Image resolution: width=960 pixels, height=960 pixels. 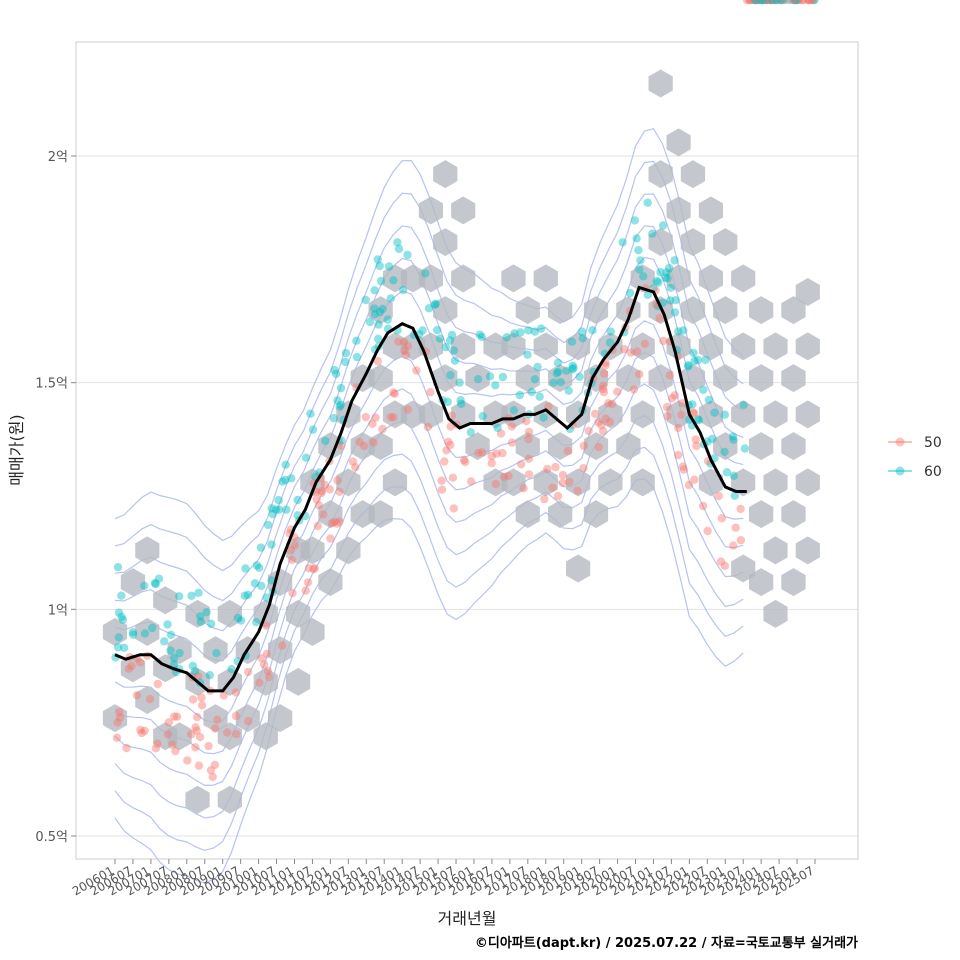 What do you see at coordinates (16, 449) in the screenshot?
I see `y-axis-title: 매매가(원)` at bounding box center [16, 449].